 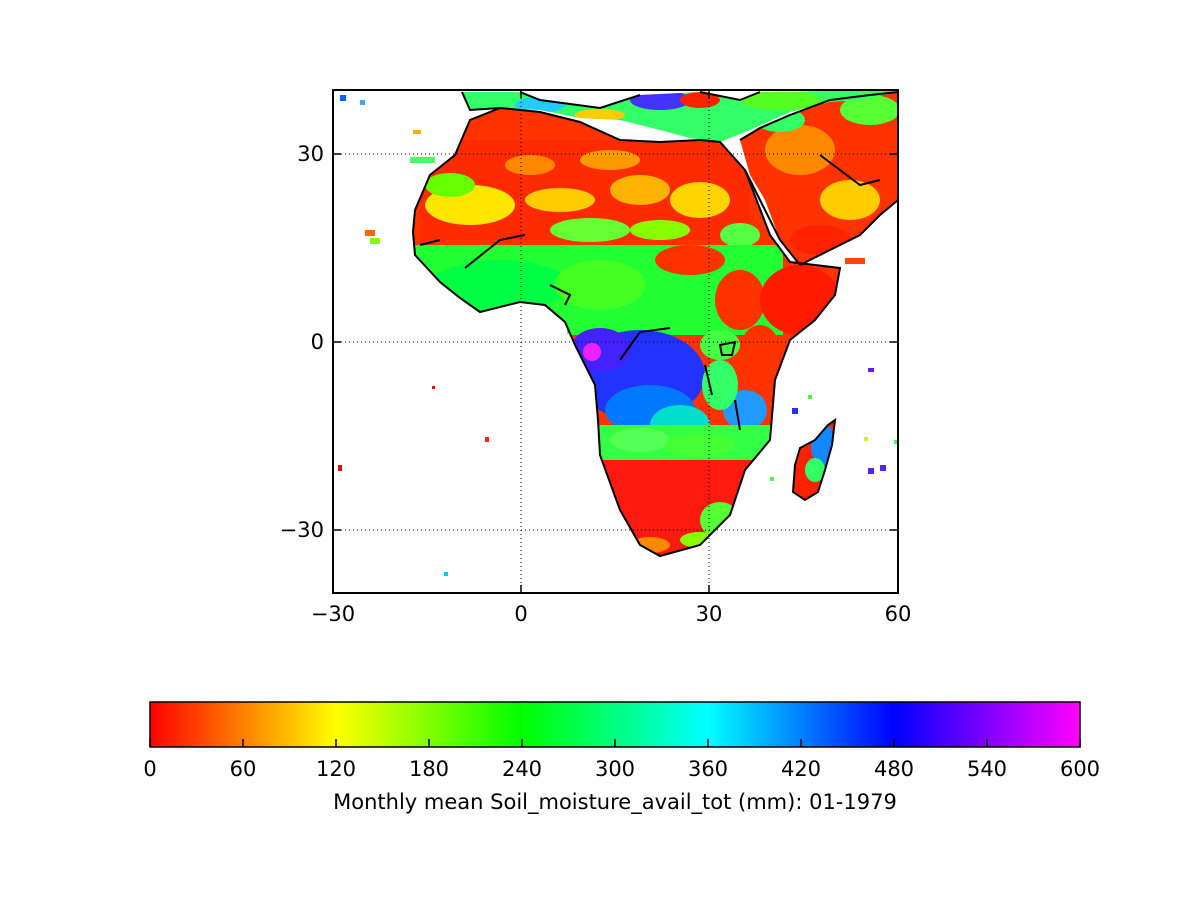 I want to click on x-tick-label: 60, so click(x=898, y=614).